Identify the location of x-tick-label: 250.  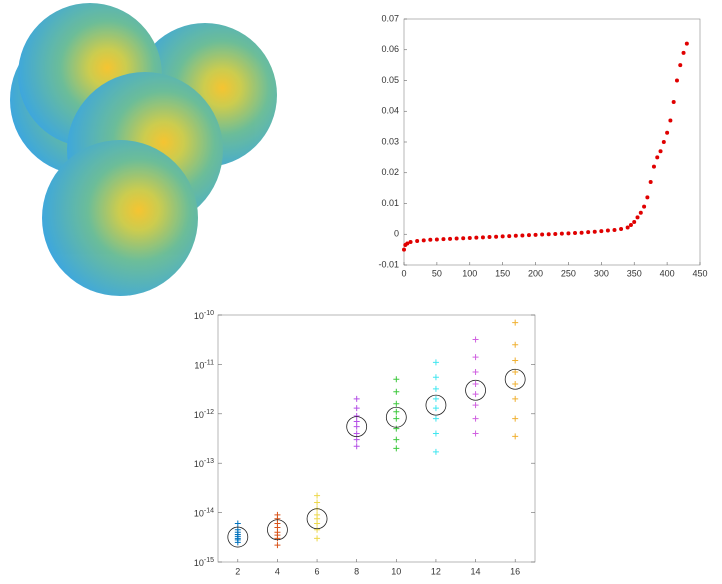
(568, 273).